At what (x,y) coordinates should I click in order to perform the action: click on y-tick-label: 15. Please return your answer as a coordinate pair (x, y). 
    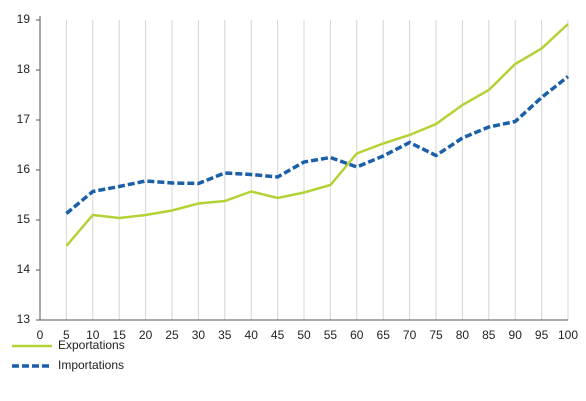
    Looking at the image, I should click on (24, 219).